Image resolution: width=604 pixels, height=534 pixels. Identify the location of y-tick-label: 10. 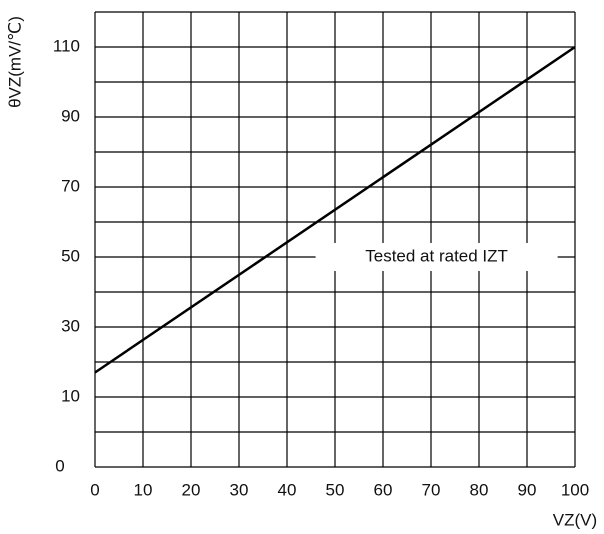
(70, 395).